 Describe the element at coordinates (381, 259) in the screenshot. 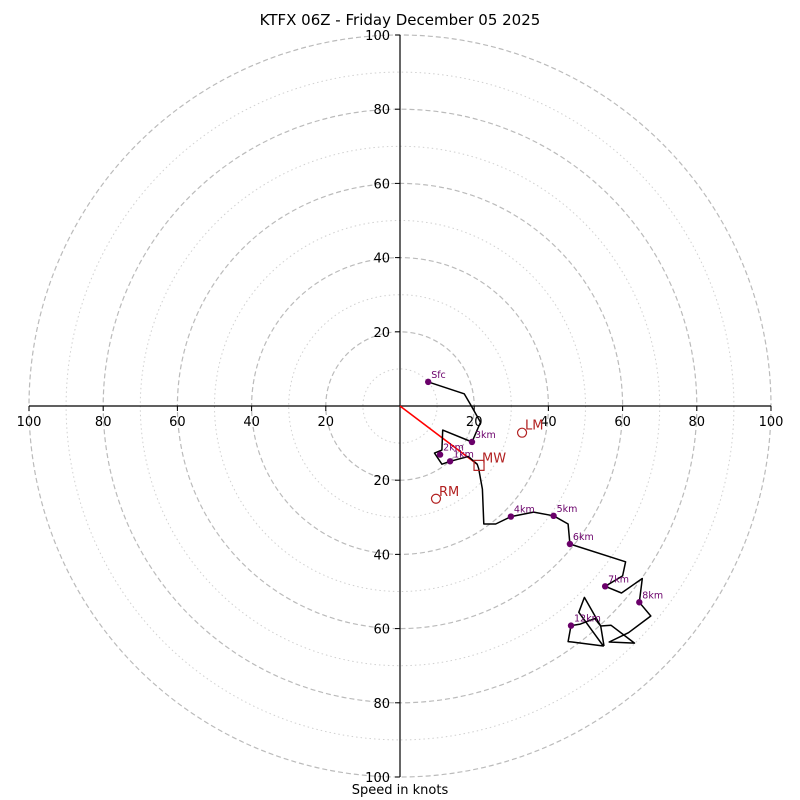

I see `tick-label-top: 40` at that location.